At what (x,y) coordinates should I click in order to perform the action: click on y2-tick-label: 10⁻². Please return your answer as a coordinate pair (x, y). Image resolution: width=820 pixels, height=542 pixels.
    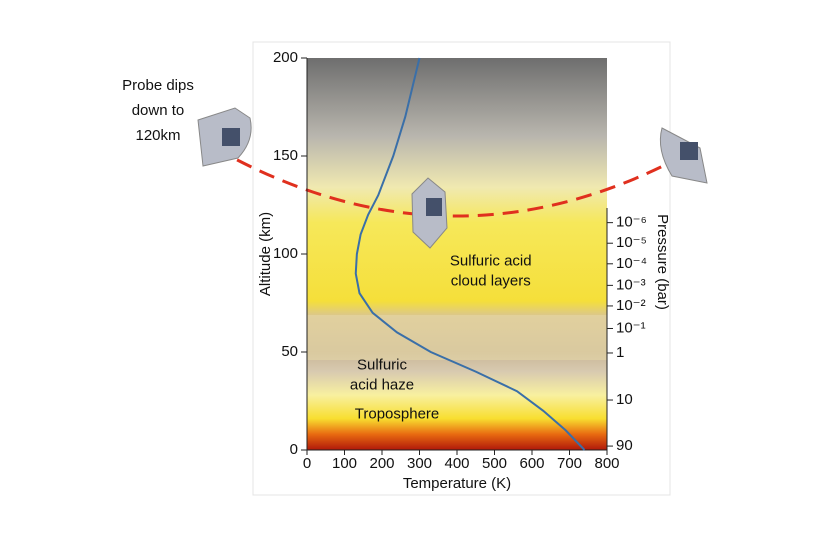
    Looking at the image, I should click on (631, 305).